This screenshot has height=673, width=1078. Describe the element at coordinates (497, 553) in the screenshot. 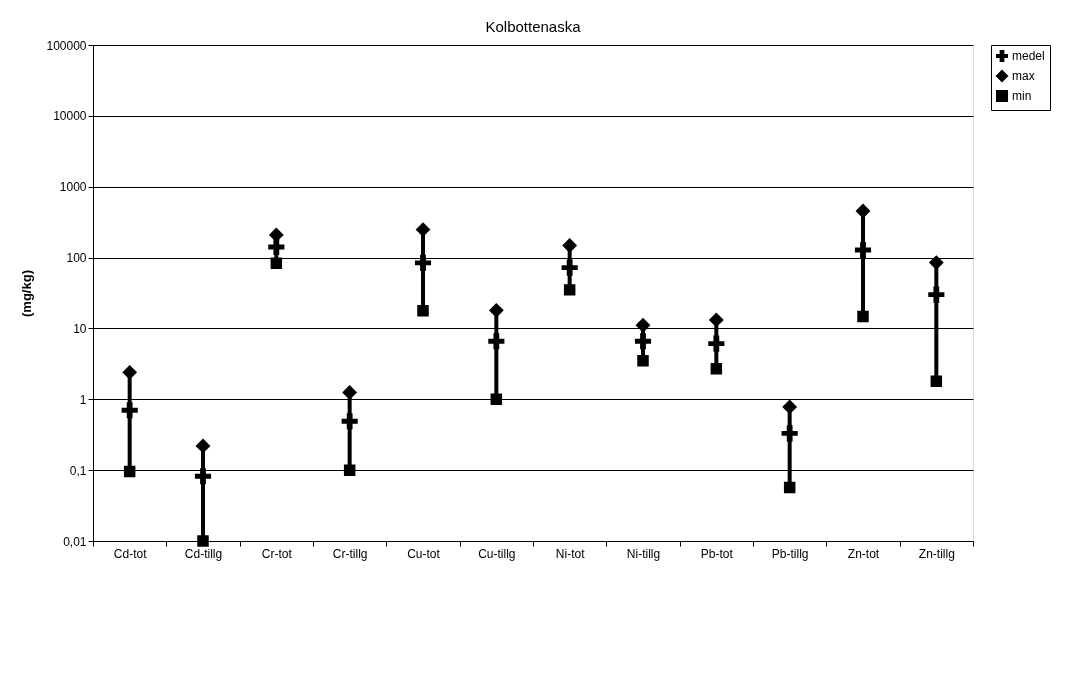

I see `x-tick-label: Cu-tillg` at that location.